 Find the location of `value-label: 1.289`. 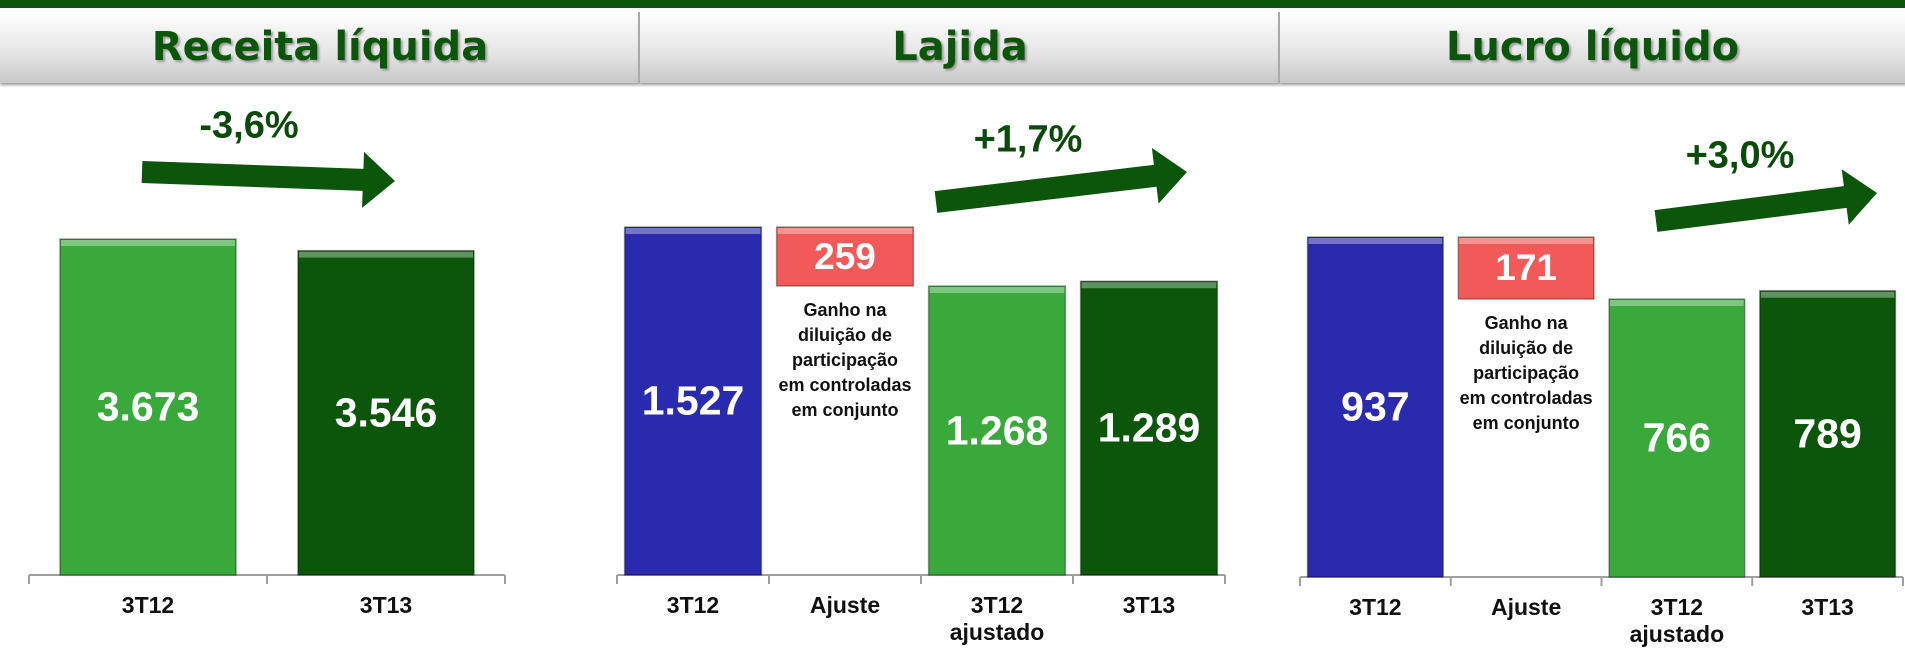

value-label: 1.289 is located at coordinates (1149, 427).